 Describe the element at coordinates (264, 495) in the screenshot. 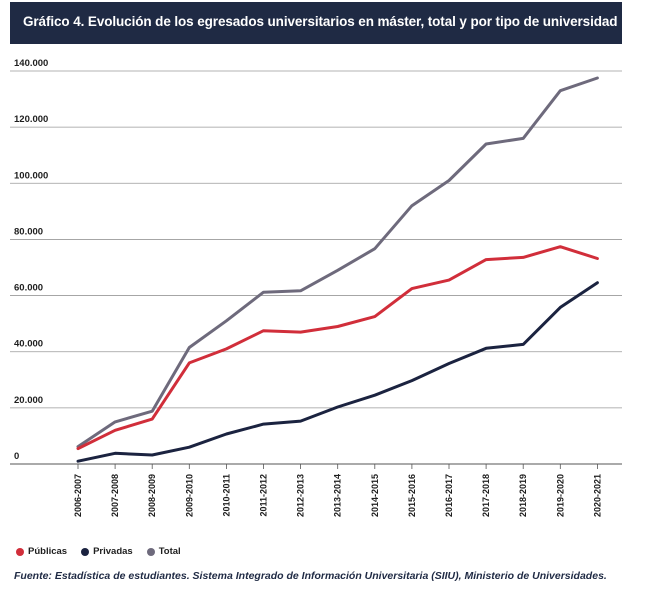

I see `x-tick-label: 2011-2012` at that location.